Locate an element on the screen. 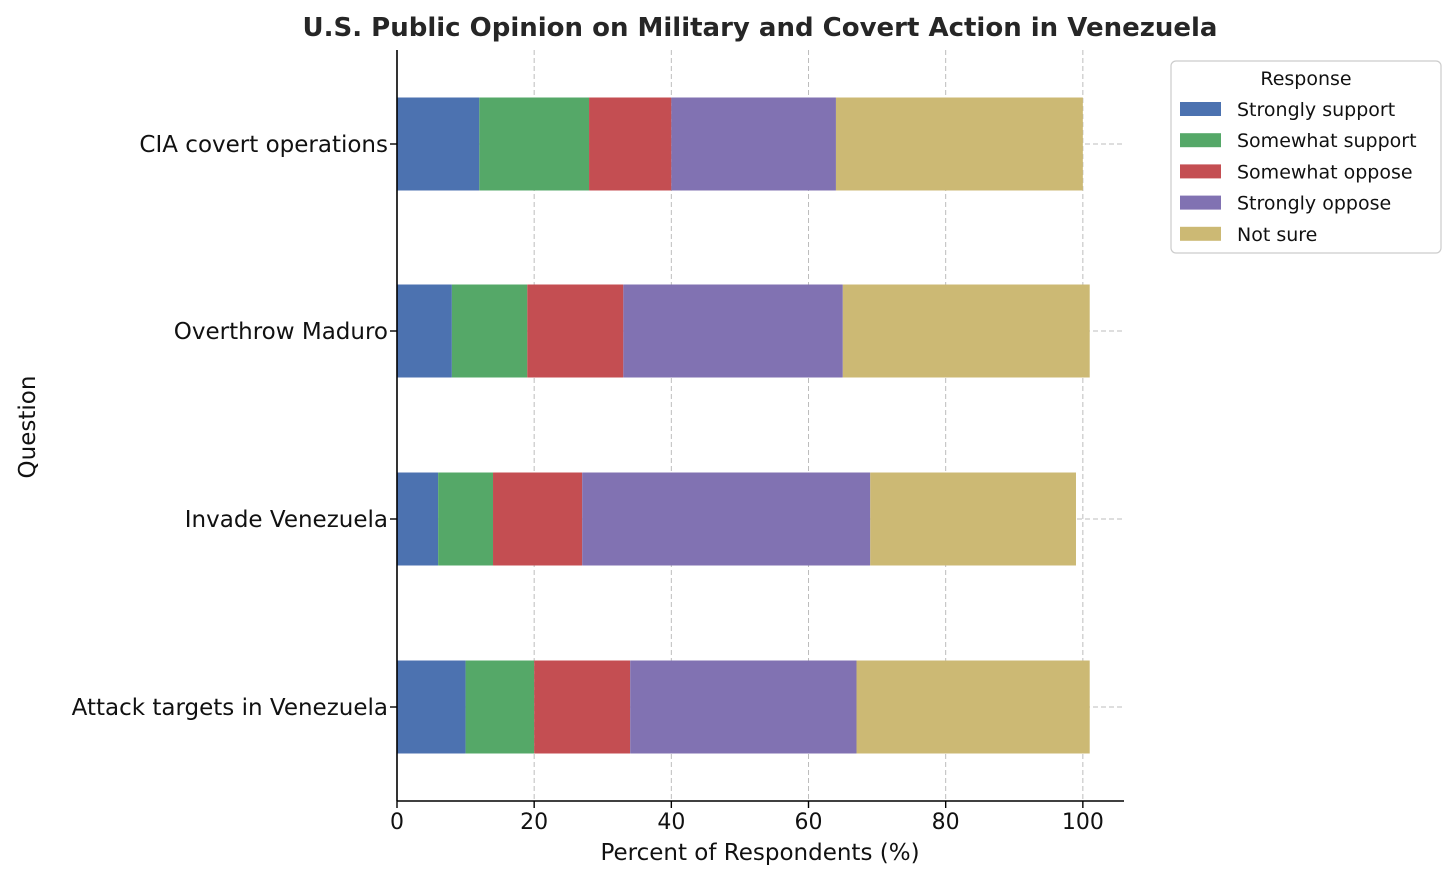 This screenshot has height=881, width=1456. legend-label: Strongly oppose is located at coordinates (1314, 204).